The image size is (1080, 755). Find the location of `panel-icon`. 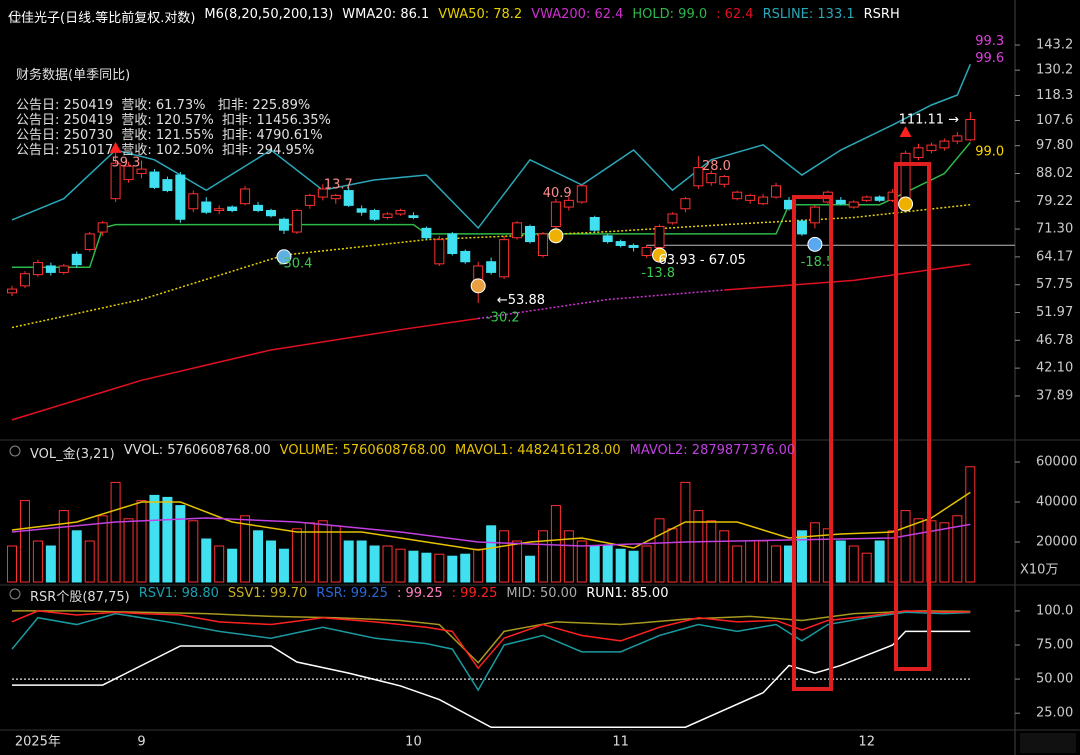

panel-icon is located at coordinates (15, 594).